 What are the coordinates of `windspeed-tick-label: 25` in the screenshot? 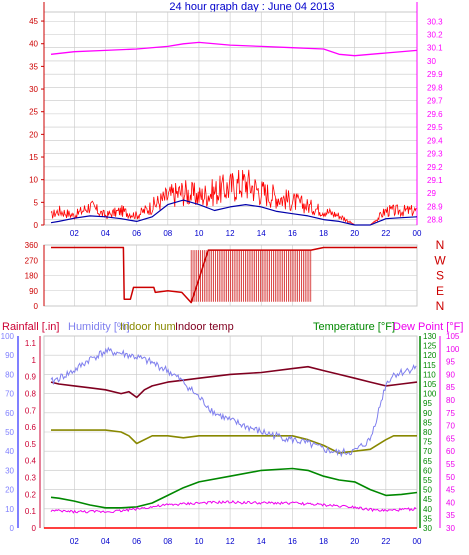 It's located at (33, 112).